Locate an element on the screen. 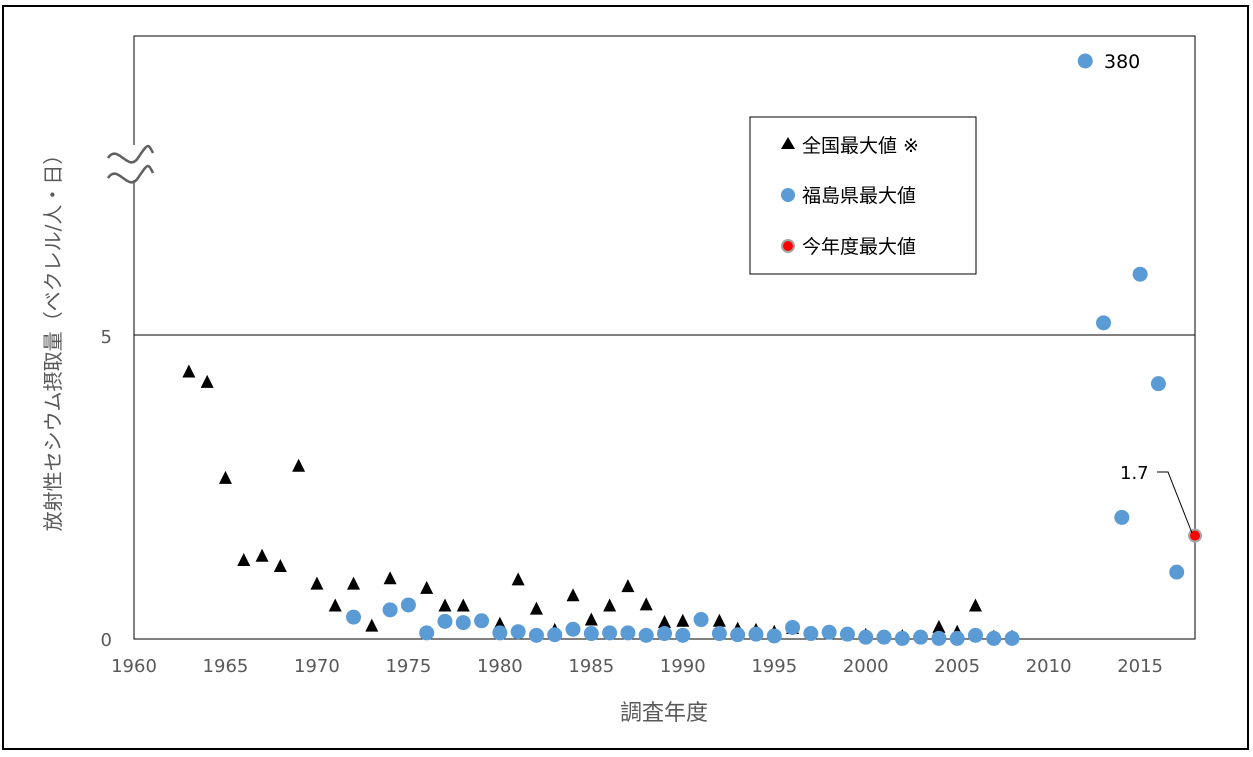 The height and width of the screenshot is (757, 1253). y-tick-label-5: 5 is located at coordinates (106, 337).